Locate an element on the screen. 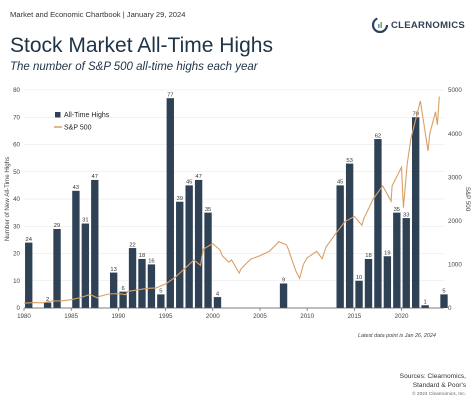 Image resolution: width=474 pixels, height=406 pixels. y-tick-label: 50 is located at coordinates (16, 172).